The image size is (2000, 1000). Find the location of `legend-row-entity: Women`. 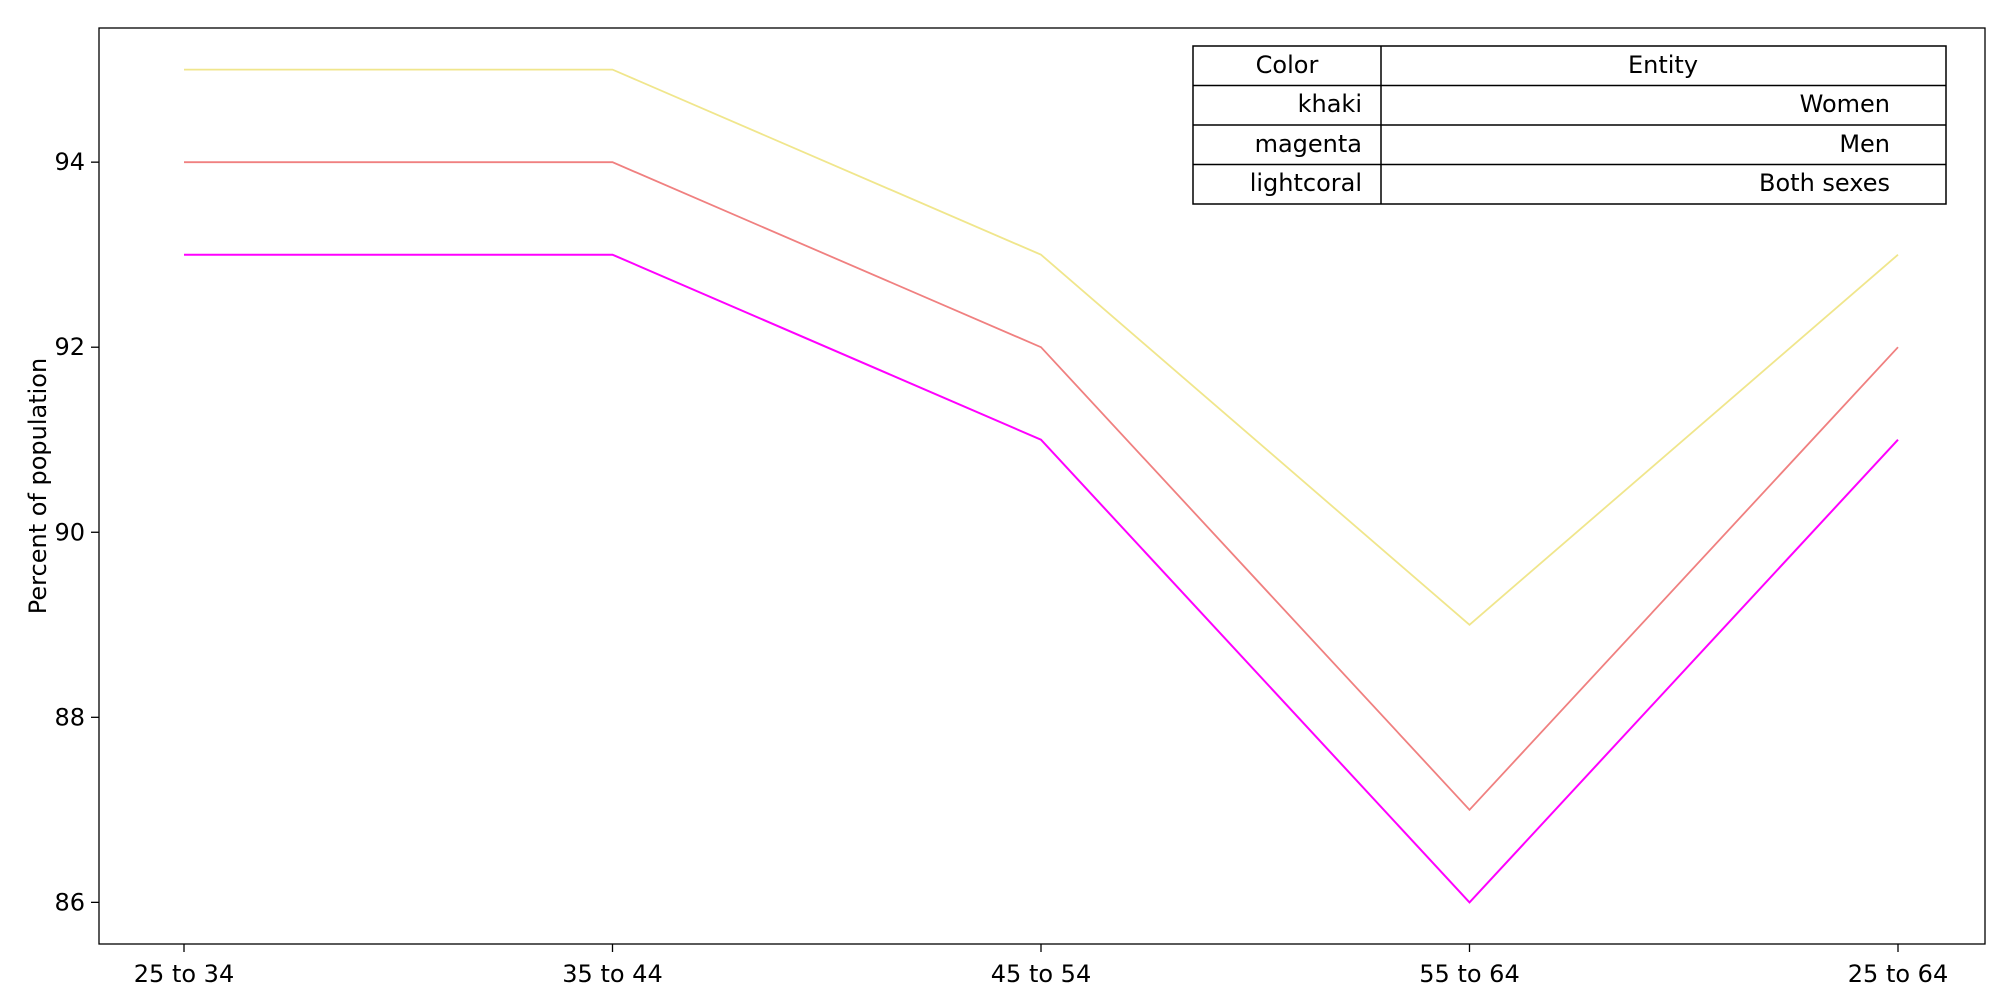

legend-row-entity: Women is located at coordinates (1845, 104).